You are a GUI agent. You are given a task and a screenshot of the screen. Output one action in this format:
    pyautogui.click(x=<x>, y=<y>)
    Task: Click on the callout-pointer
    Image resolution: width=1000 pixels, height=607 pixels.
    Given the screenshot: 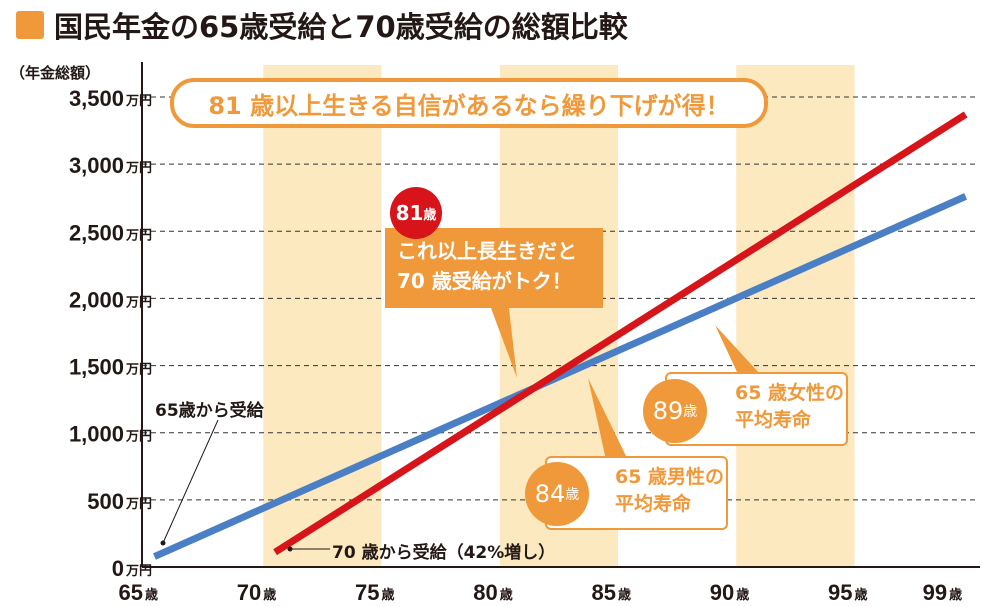 What is the action you would take?
    pyautogui.click(x=502, y=339)
    